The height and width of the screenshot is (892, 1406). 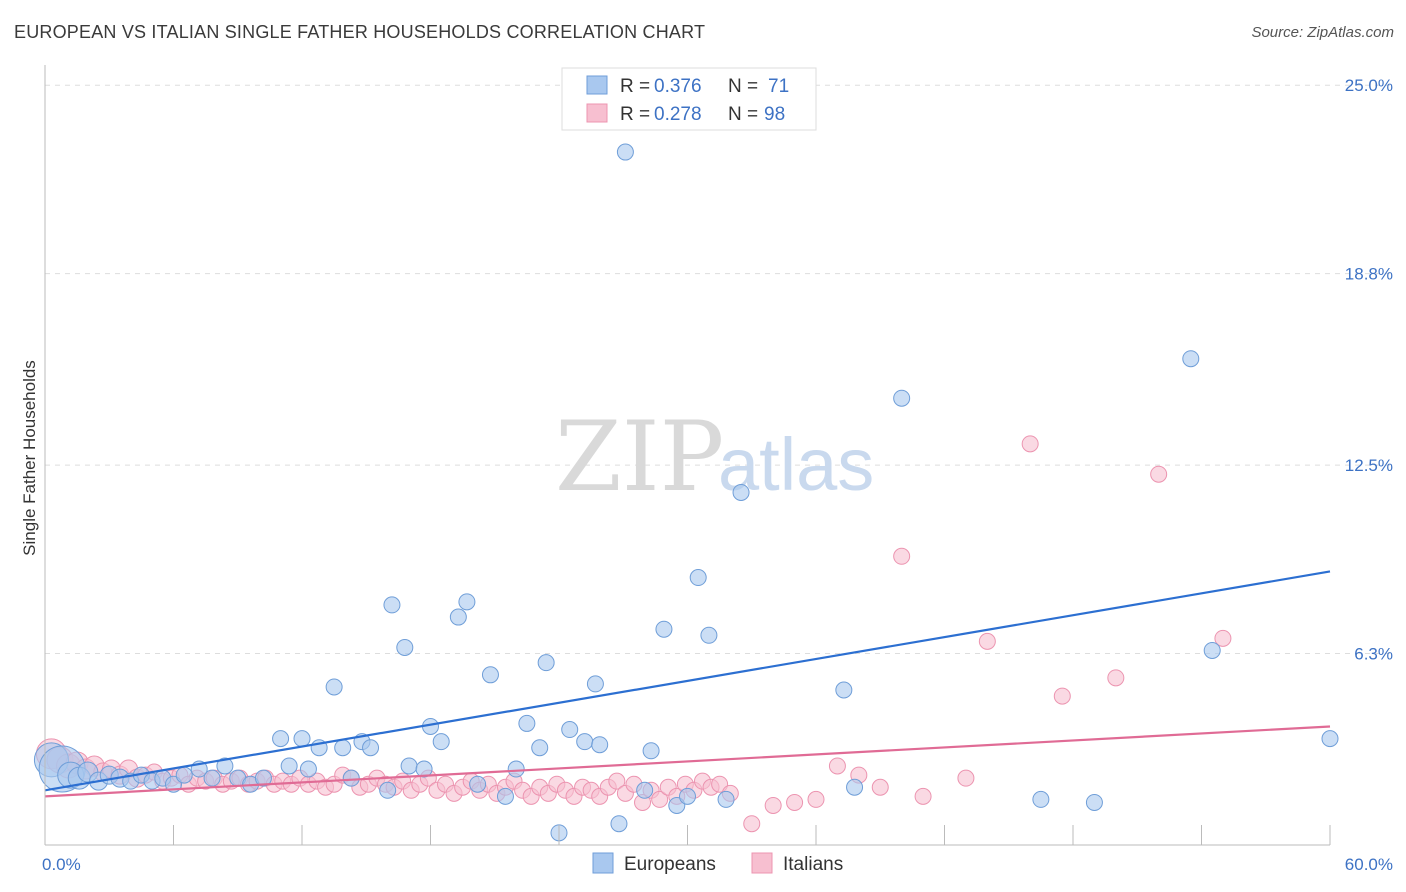 What do you see at coordinates (743, 86) in the screenshot?
I see `legend-n-label-europeans: N =` at bounding box center [743, 86].